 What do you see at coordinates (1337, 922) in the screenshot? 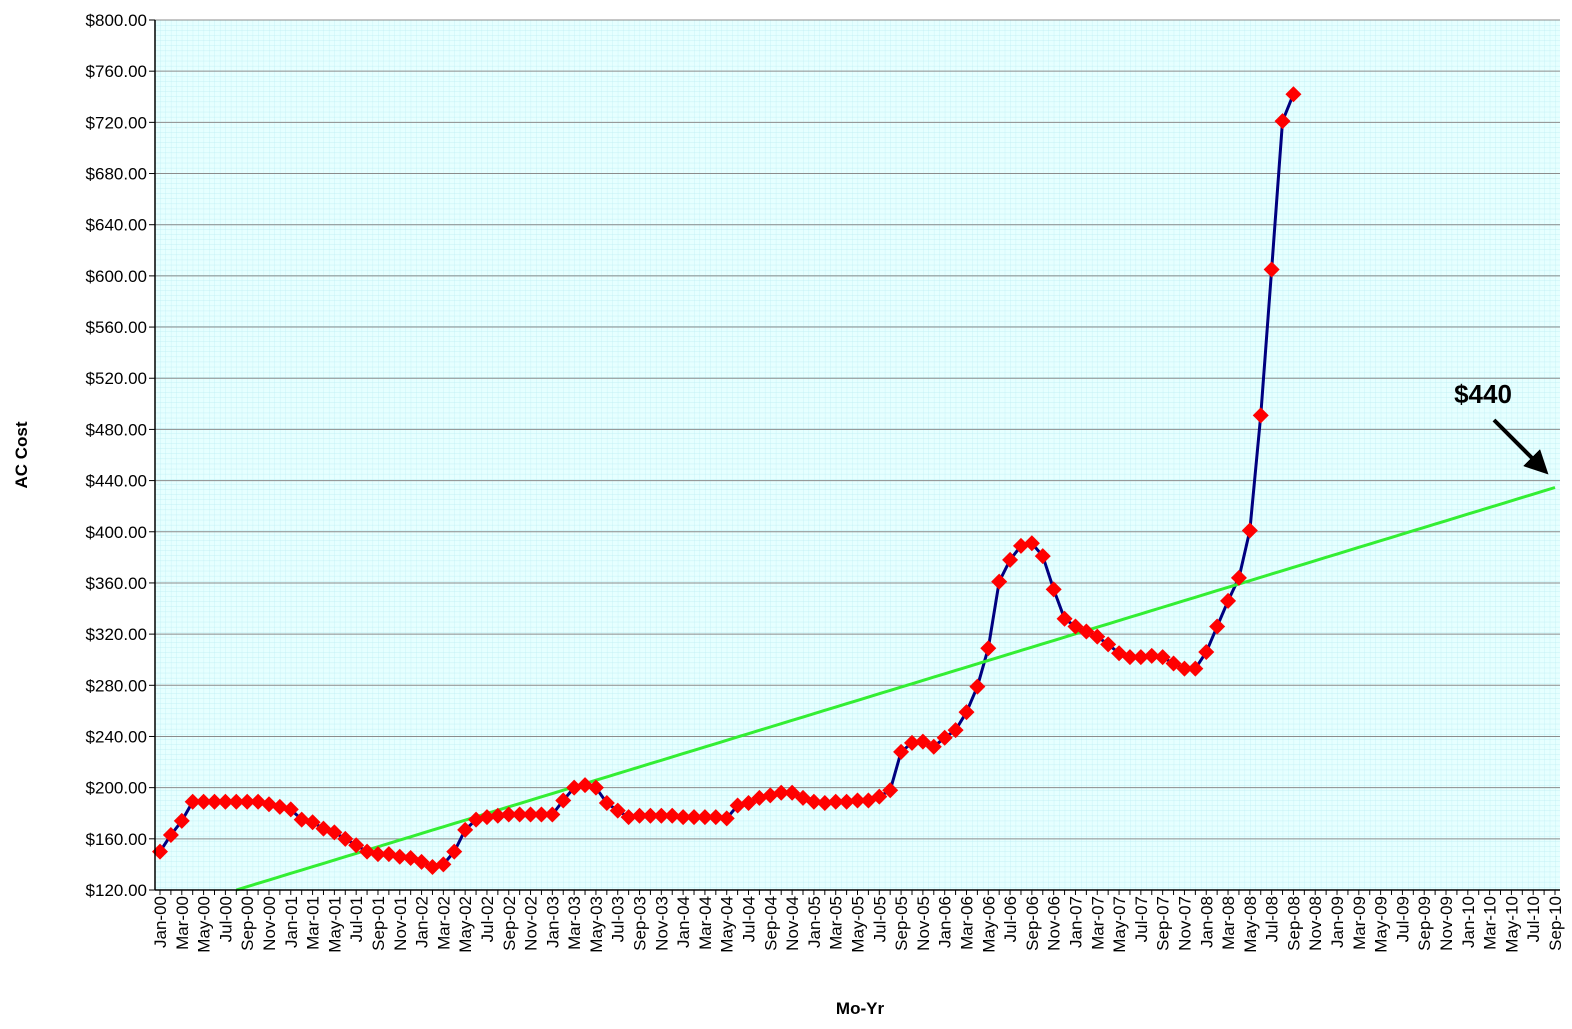
I see `x-tick-label: Jan-09` at bounding box center [1337, 922].